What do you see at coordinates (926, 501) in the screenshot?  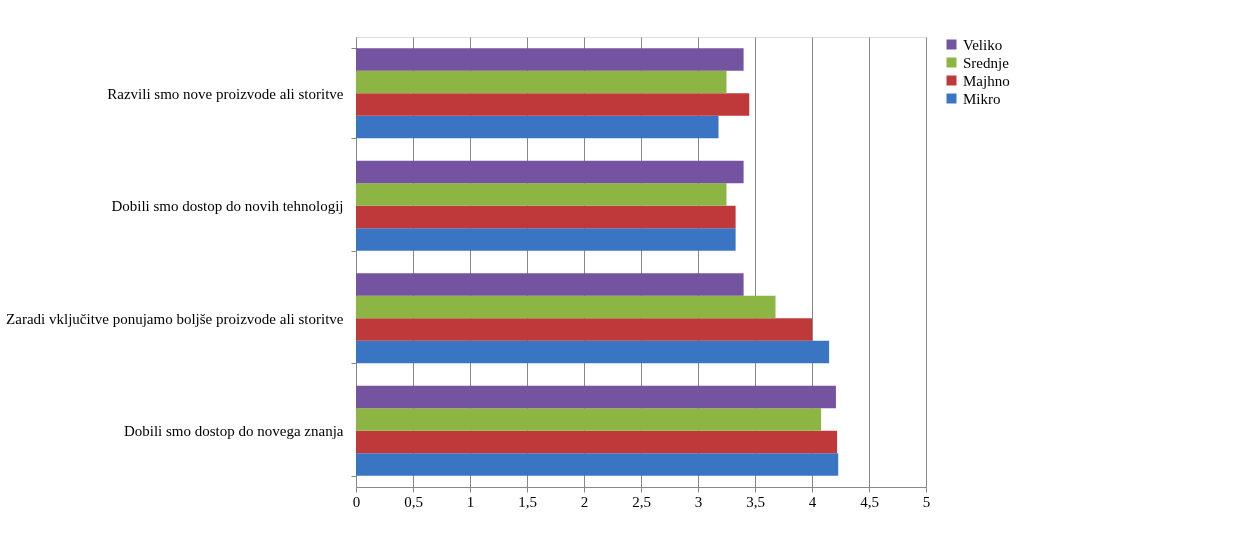 I see `x-tick-label: 5` at bounding box center [926, 501].